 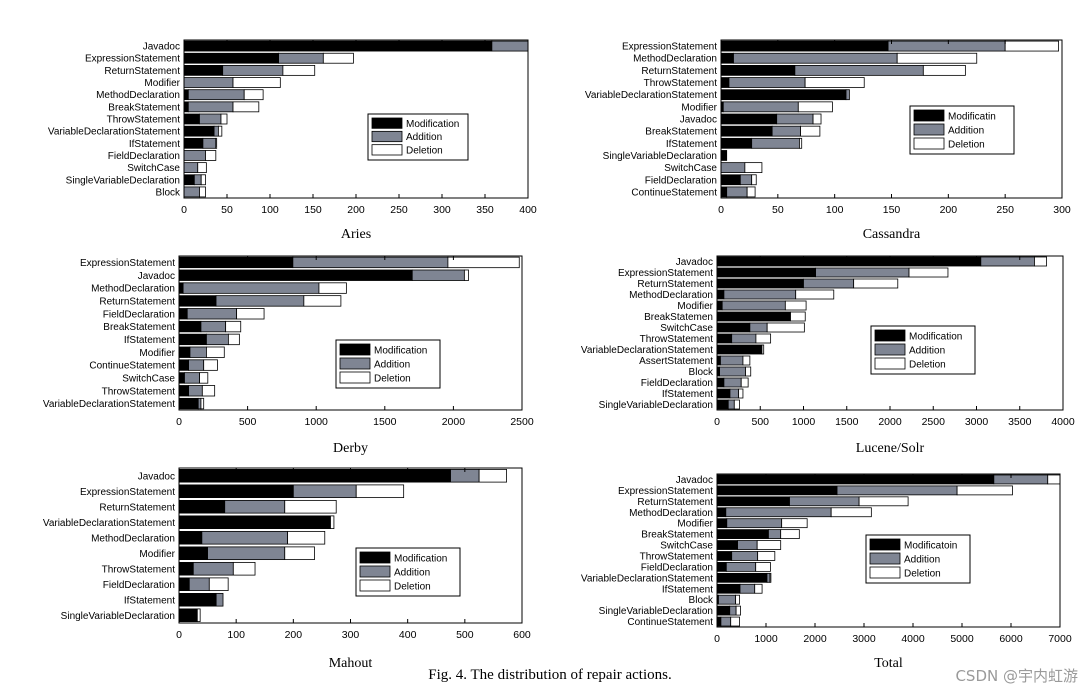 What do you see at coordinates (144, 120) in the screenshot?
I see `category-label: ThrowStatement` at bounding box center [144, 120].